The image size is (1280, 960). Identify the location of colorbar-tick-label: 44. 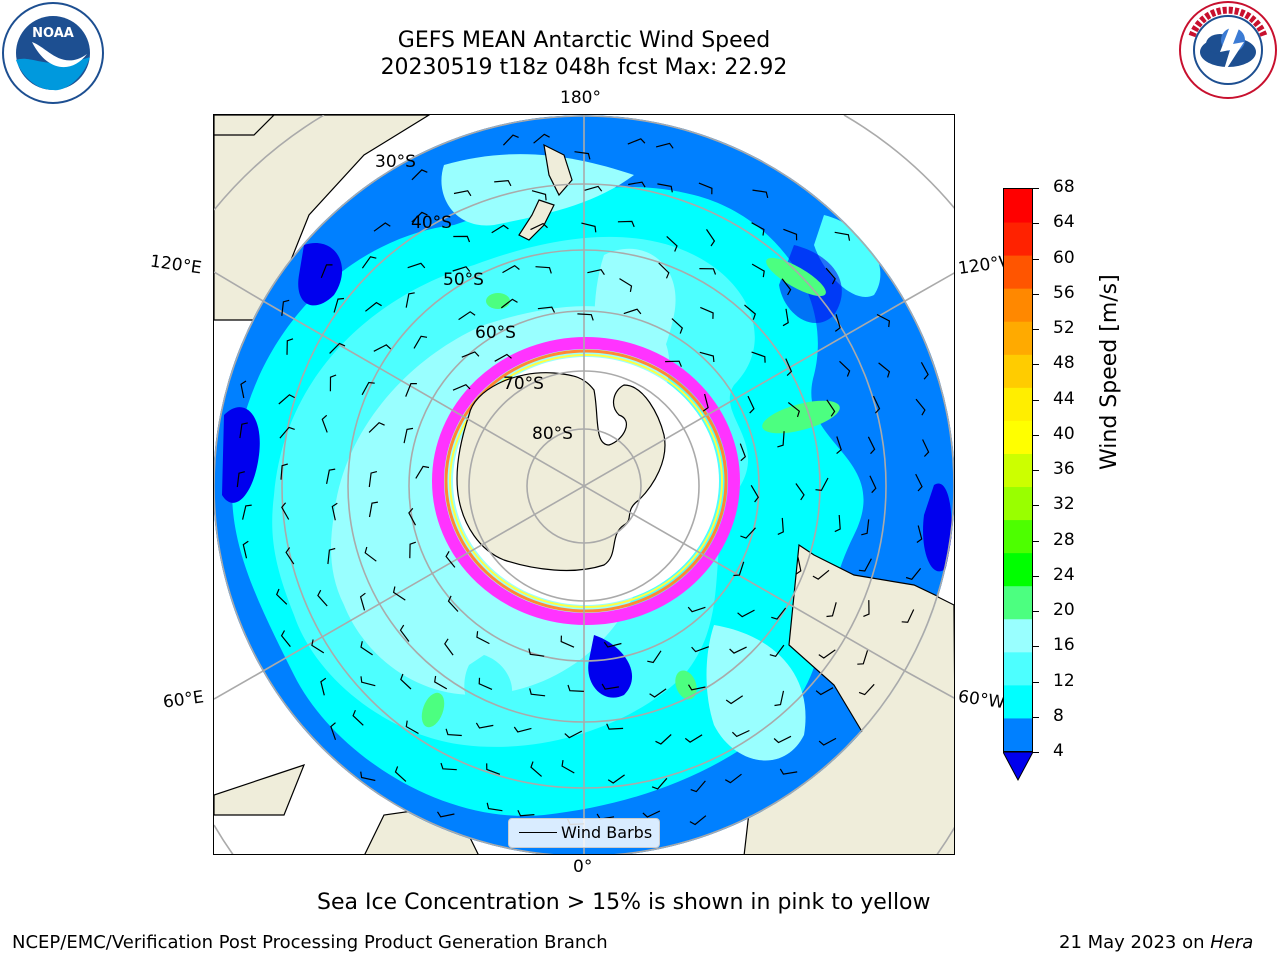
(1064, 398).